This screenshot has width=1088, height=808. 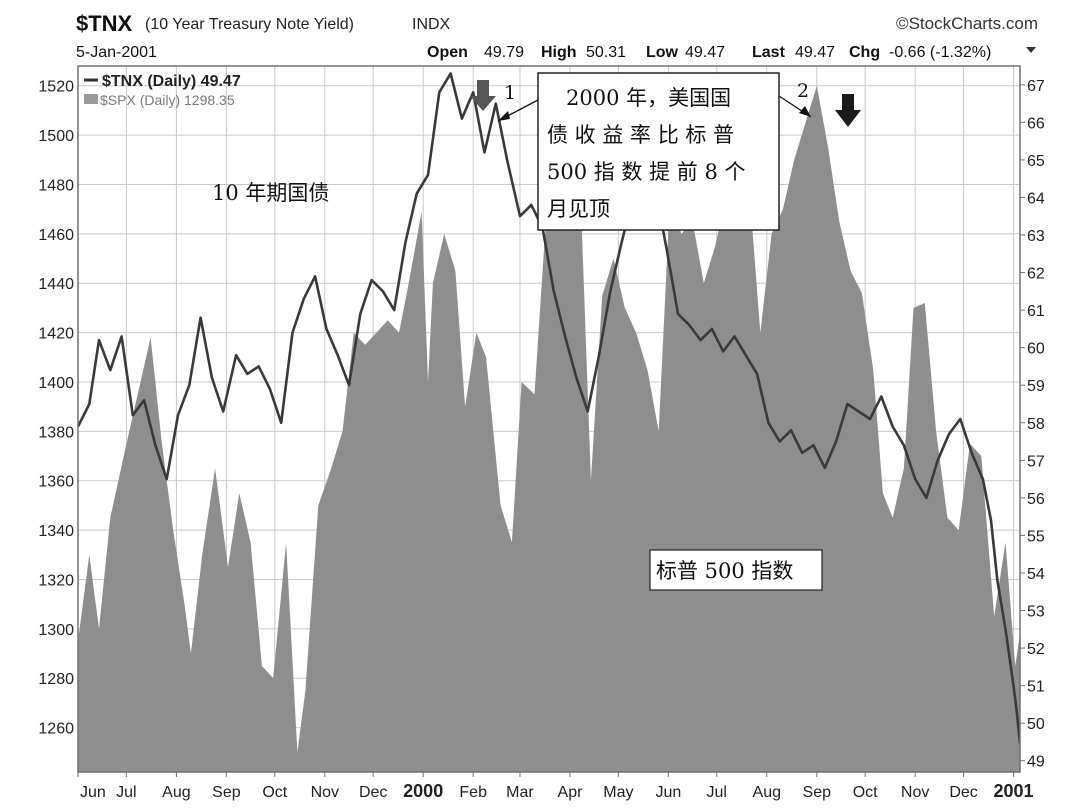 I want to click on right-tick-label: 62, so click(x=1036, y=274).